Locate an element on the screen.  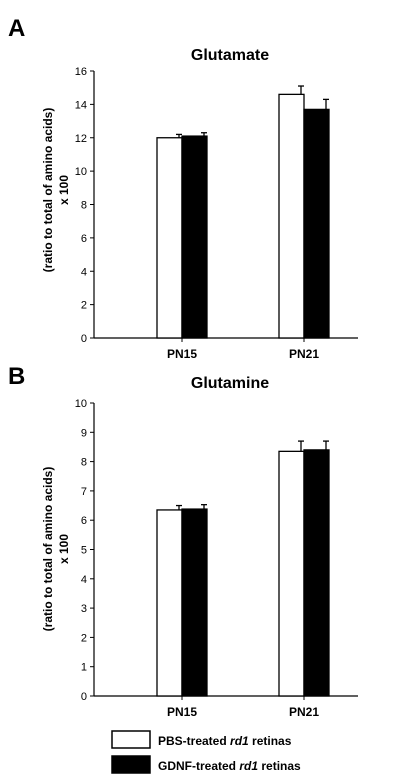
b-bar-pn15-pbs is located at coordinates (169, 603).